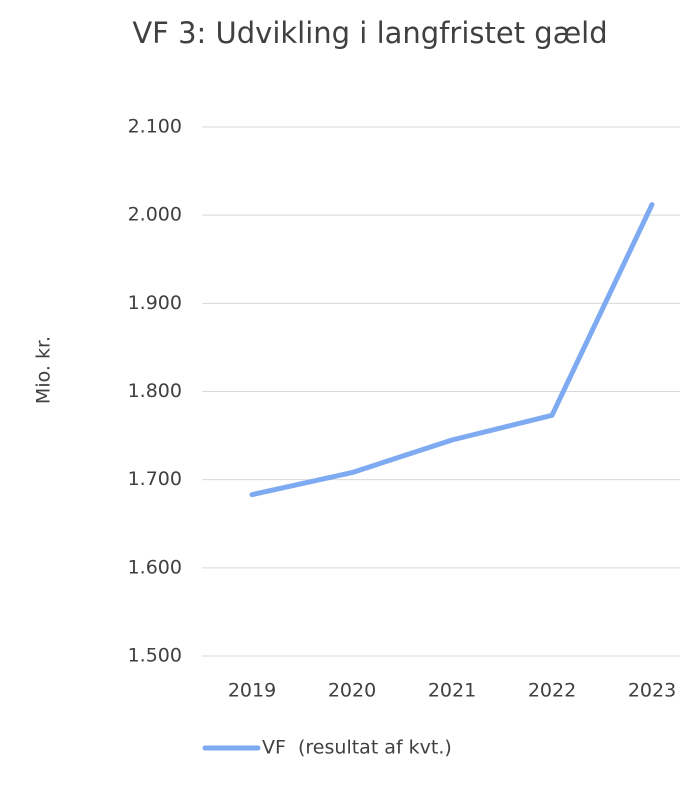 Image resolution: width=680 pixels, height=791 pixels. Describe the element at coordinates (252, 691) in the screenshot. I see `x-tick-label: 2019` at that location.